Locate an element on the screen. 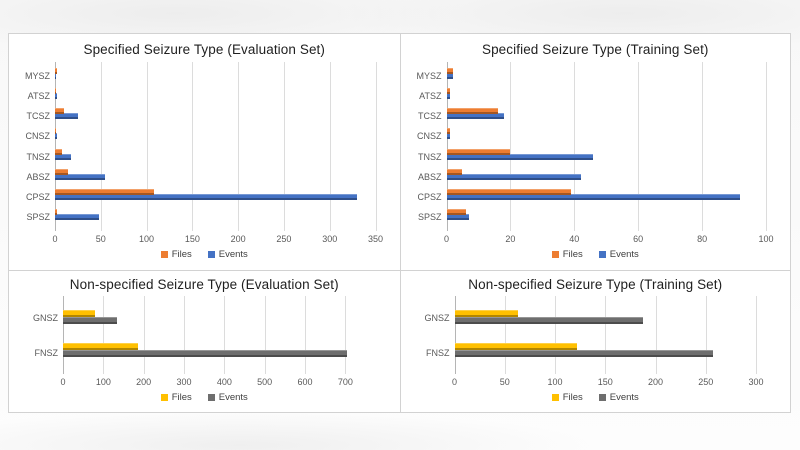 The image size is (800, 450). axis-tick-label: 200 is located at coordinates (144, 382).